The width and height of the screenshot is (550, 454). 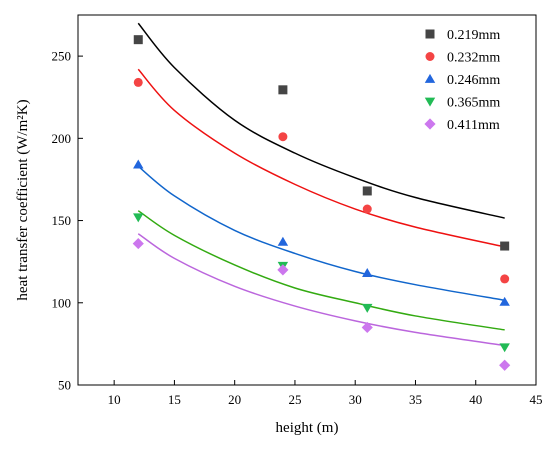 I want to click on legend-marker-0.365mm, so click(x=430, y=102).